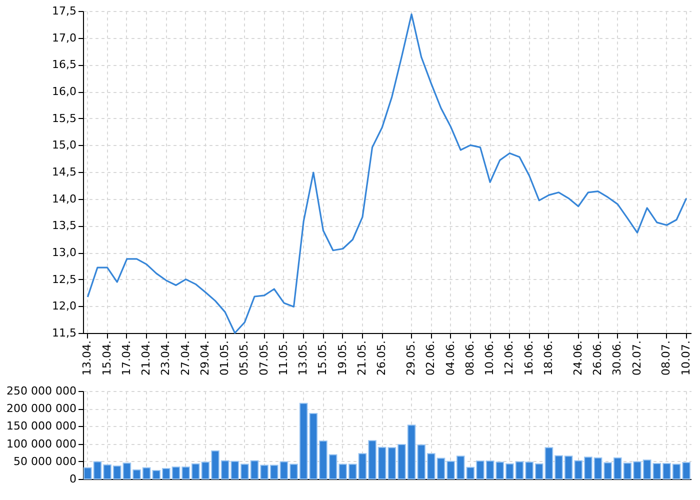 The image size is (700, 500). Describe the element at coordinates (64, 333) in the screenshot. I see `y-tick-label: 11,5` at that location.